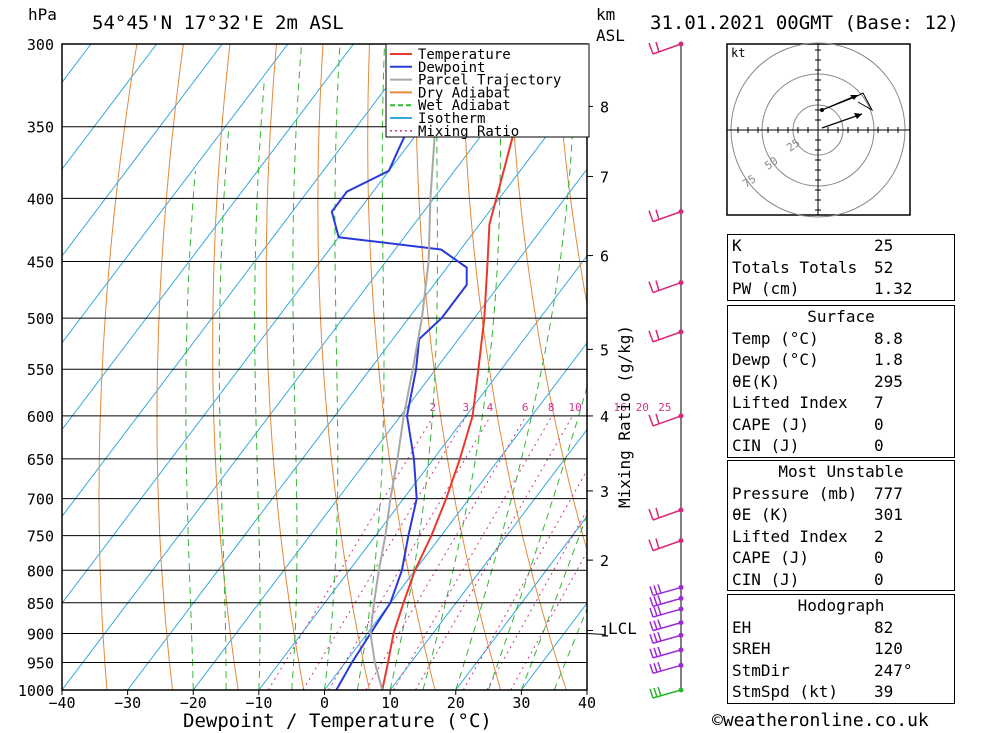 This screenshot has width=1000, height=733. Describe the element at coordinates (40, 319) in the screenshot. I see `pressure-tick-label: 500` at that location.